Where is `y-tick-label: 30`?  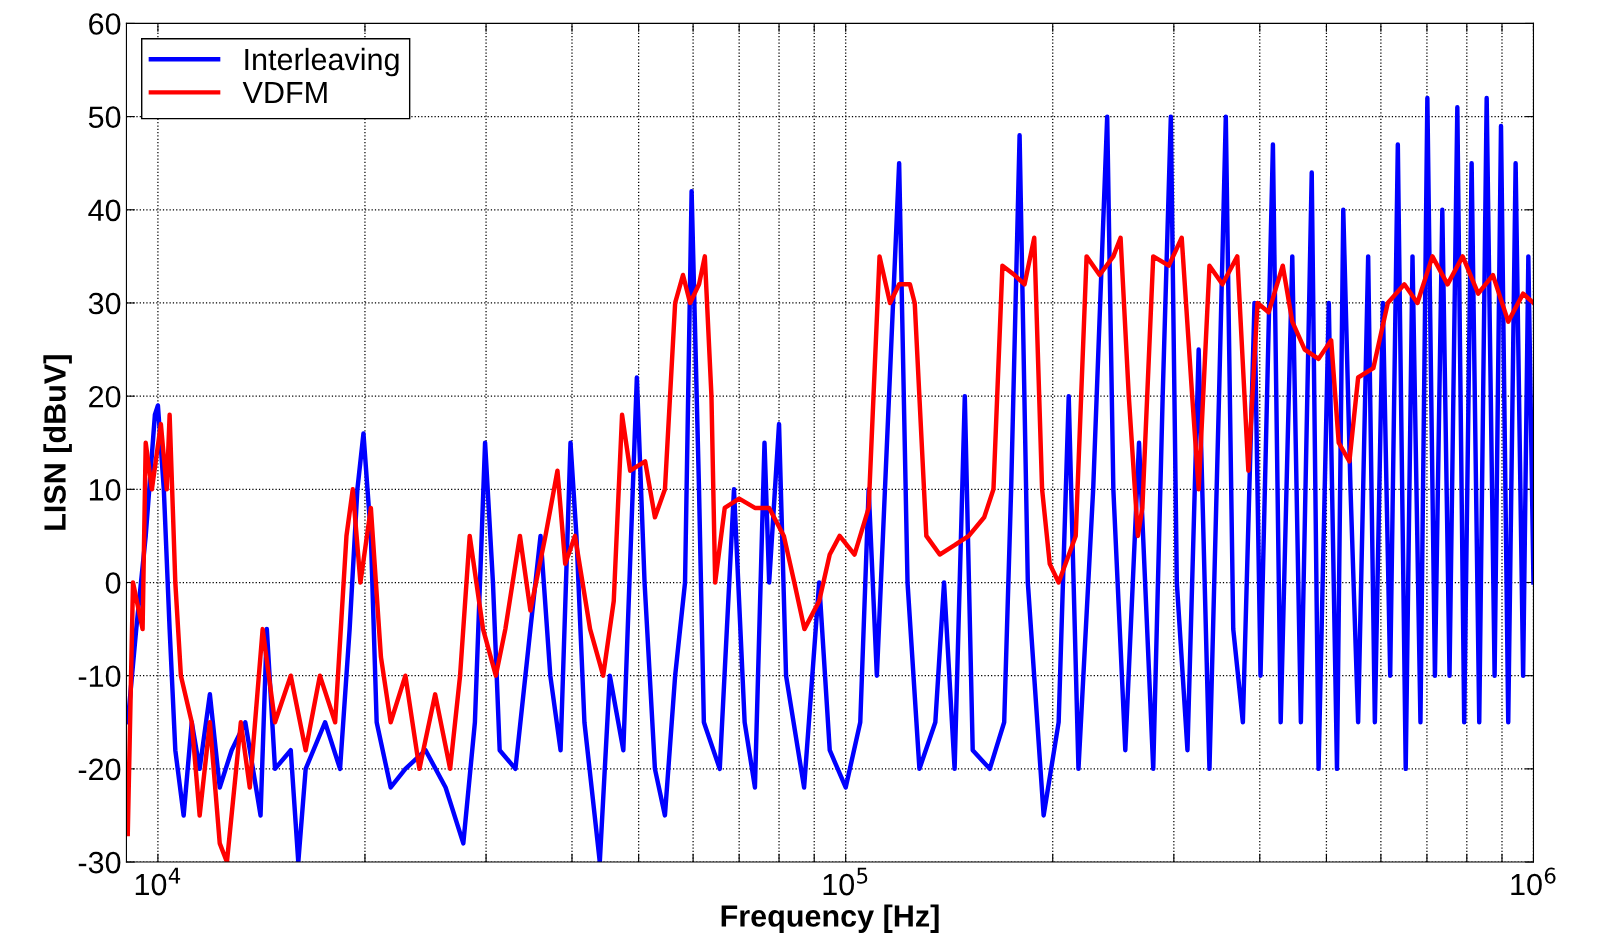 y-tick-label: 30 is located at coordinates (104, 303).